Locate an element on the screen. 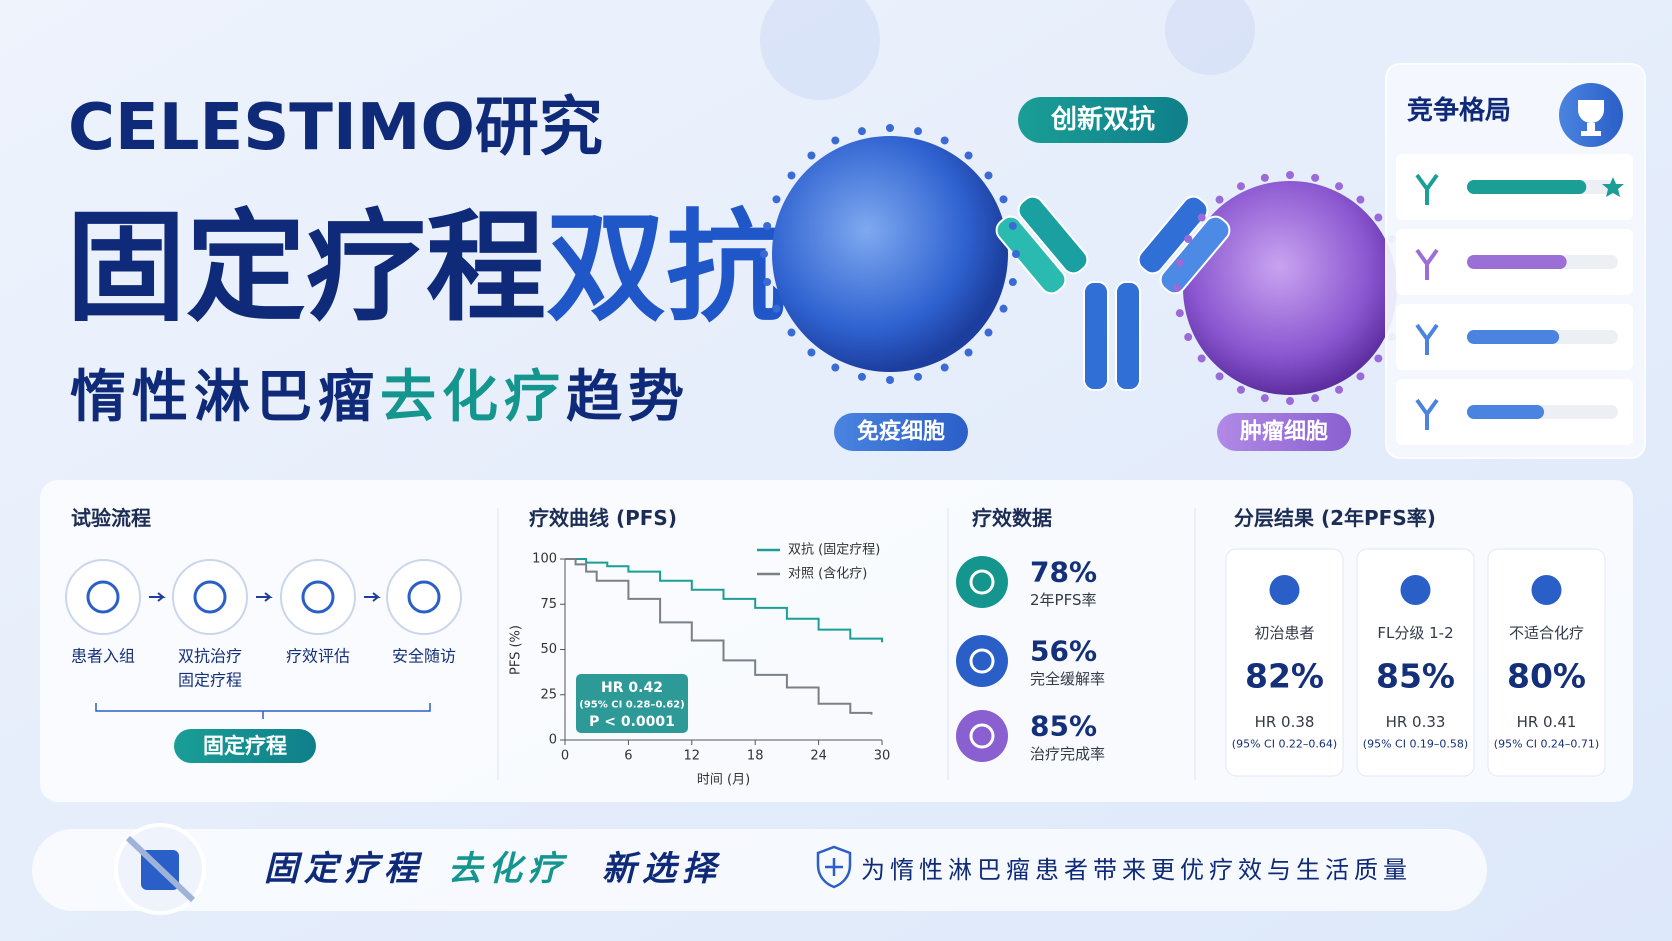  headline-part: 双抗 is located at coordinates (666, 268).